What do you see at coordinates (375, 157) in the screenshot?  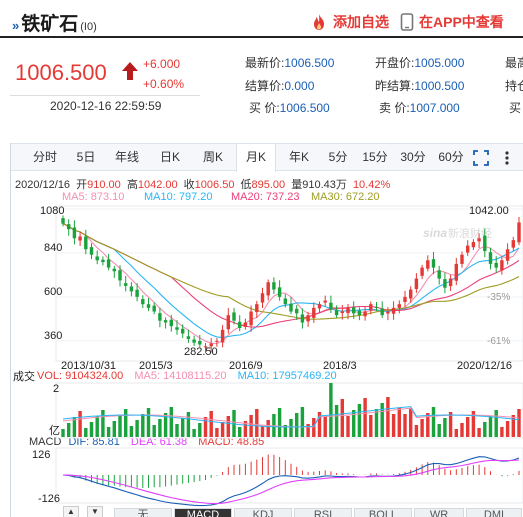 I see `tab-15min: 15分` at bounding box center [375, 157].